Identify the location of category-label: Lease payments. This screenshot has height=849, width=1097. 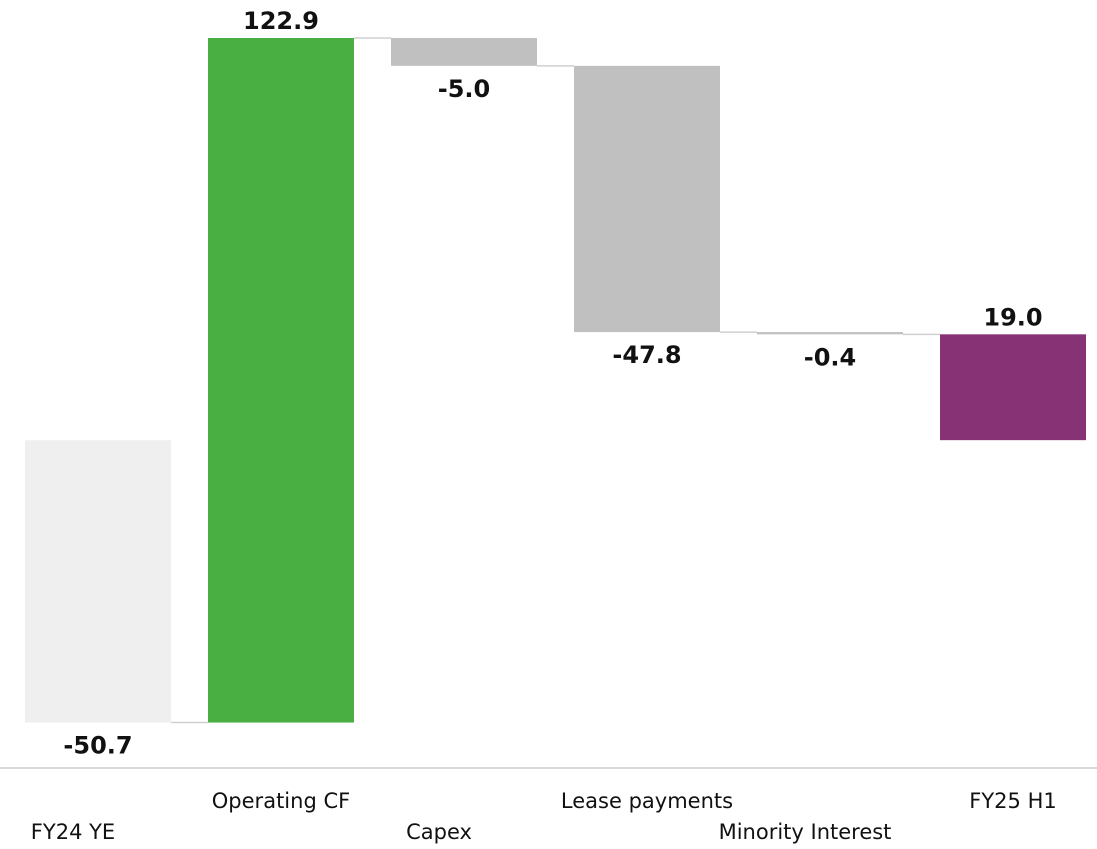
(647, 801).